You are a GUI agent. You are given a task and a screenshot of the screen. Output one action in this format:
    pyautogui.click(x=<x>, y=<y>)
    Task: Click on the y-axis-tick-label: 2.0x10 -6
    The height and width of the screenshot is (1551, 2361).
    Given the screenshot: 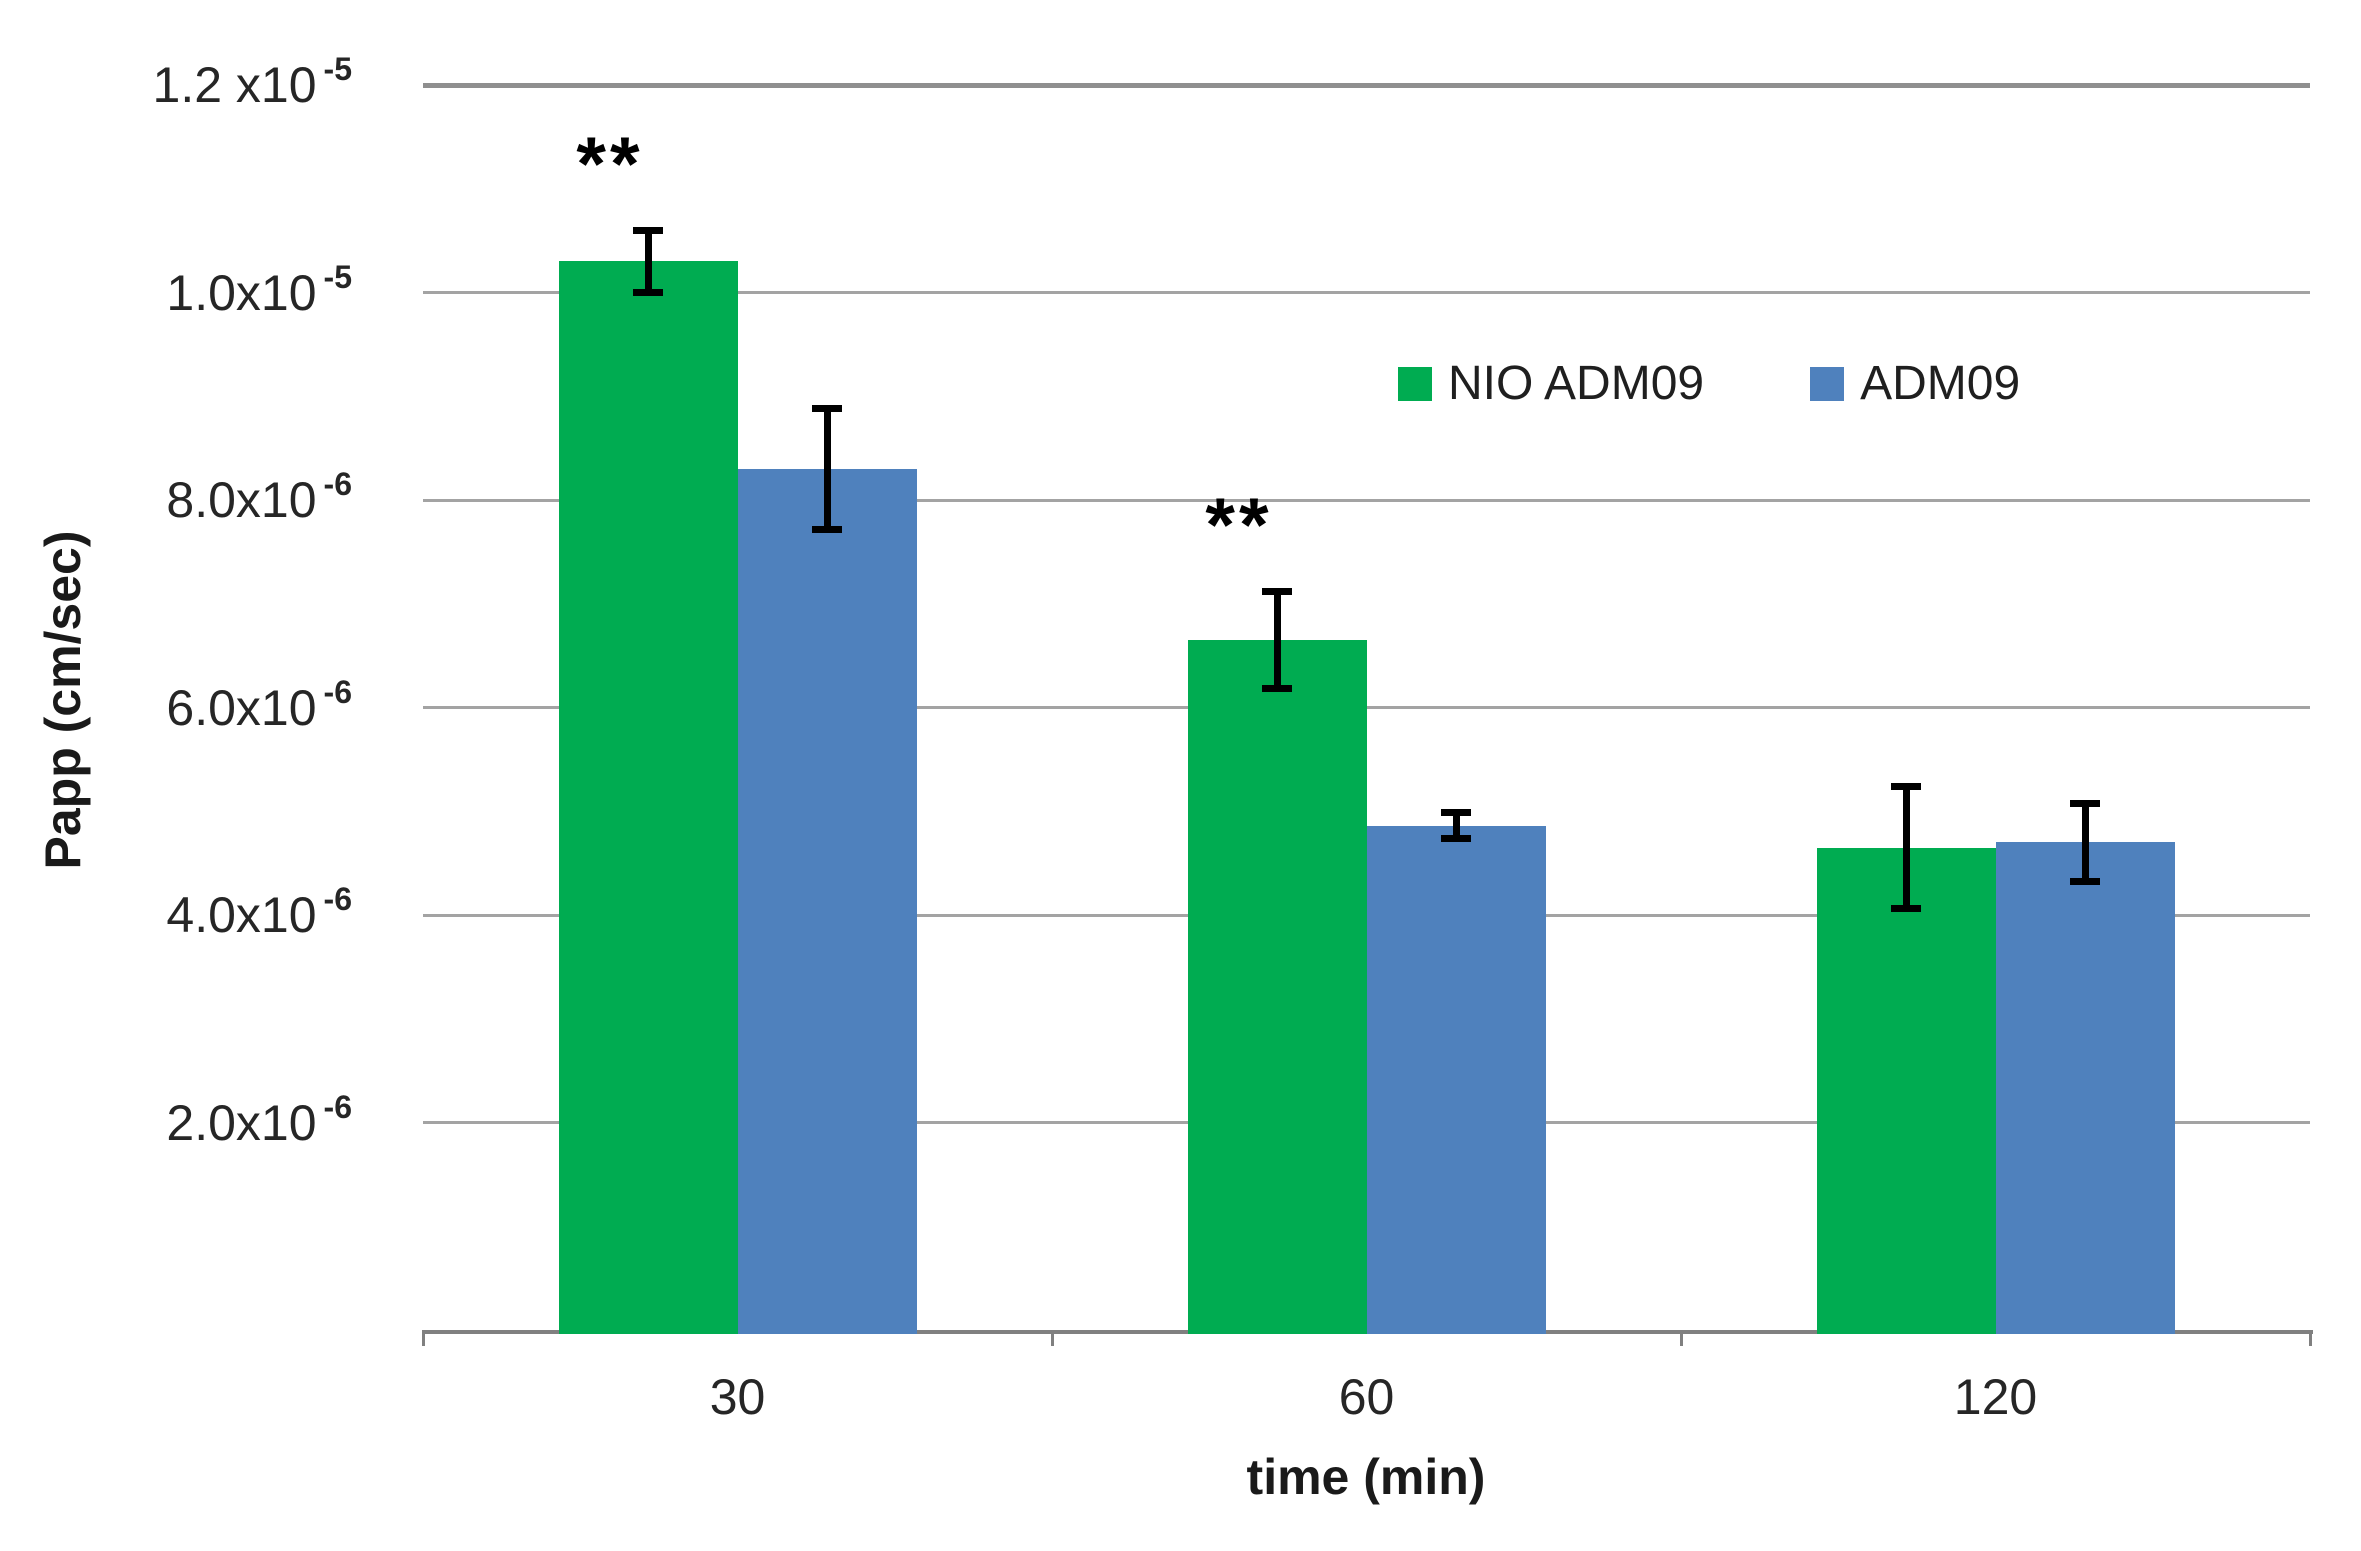 What is the action you would take?
    pyautogui.click(x=176, y=1121)
    